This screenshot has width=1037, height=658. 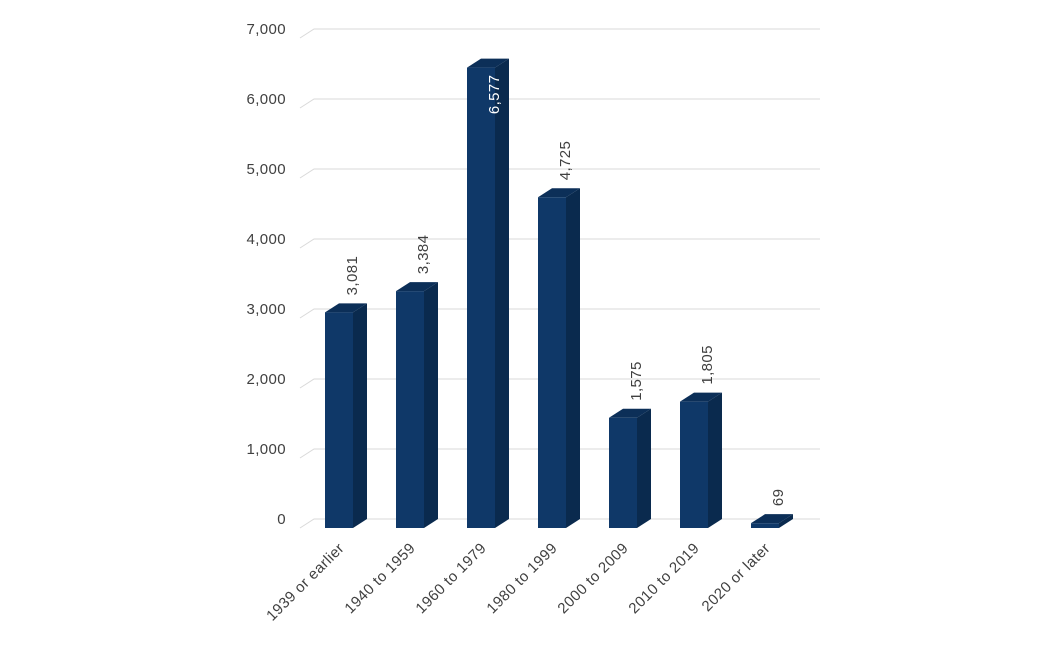 I want to click on bar-value-label: 6,577, so click(x=494, y=95).